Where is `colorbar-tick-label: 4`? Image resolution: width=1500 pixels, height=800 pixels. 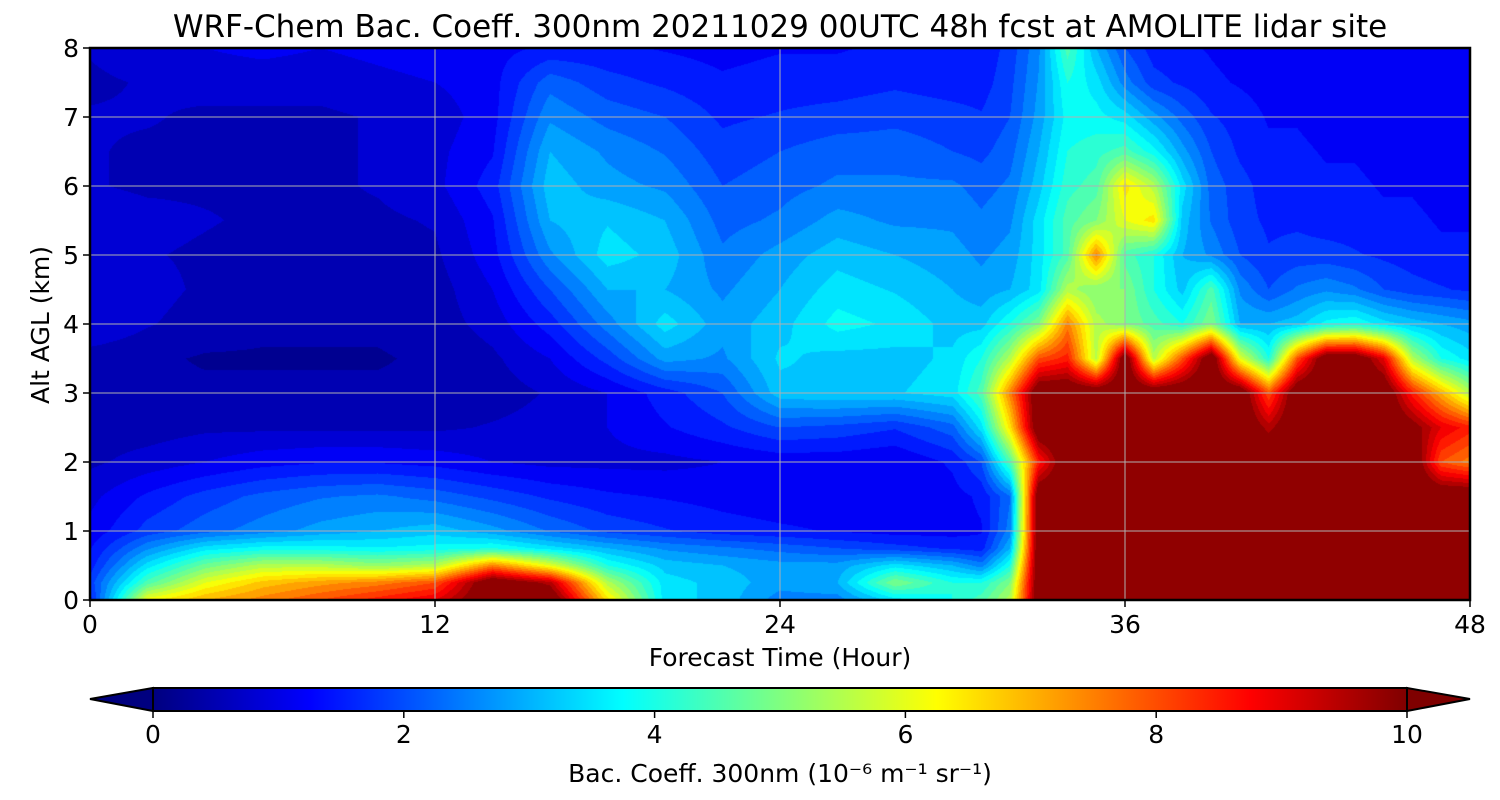 colorbar-tick-label: 4 is located at coordinates (655, 734).